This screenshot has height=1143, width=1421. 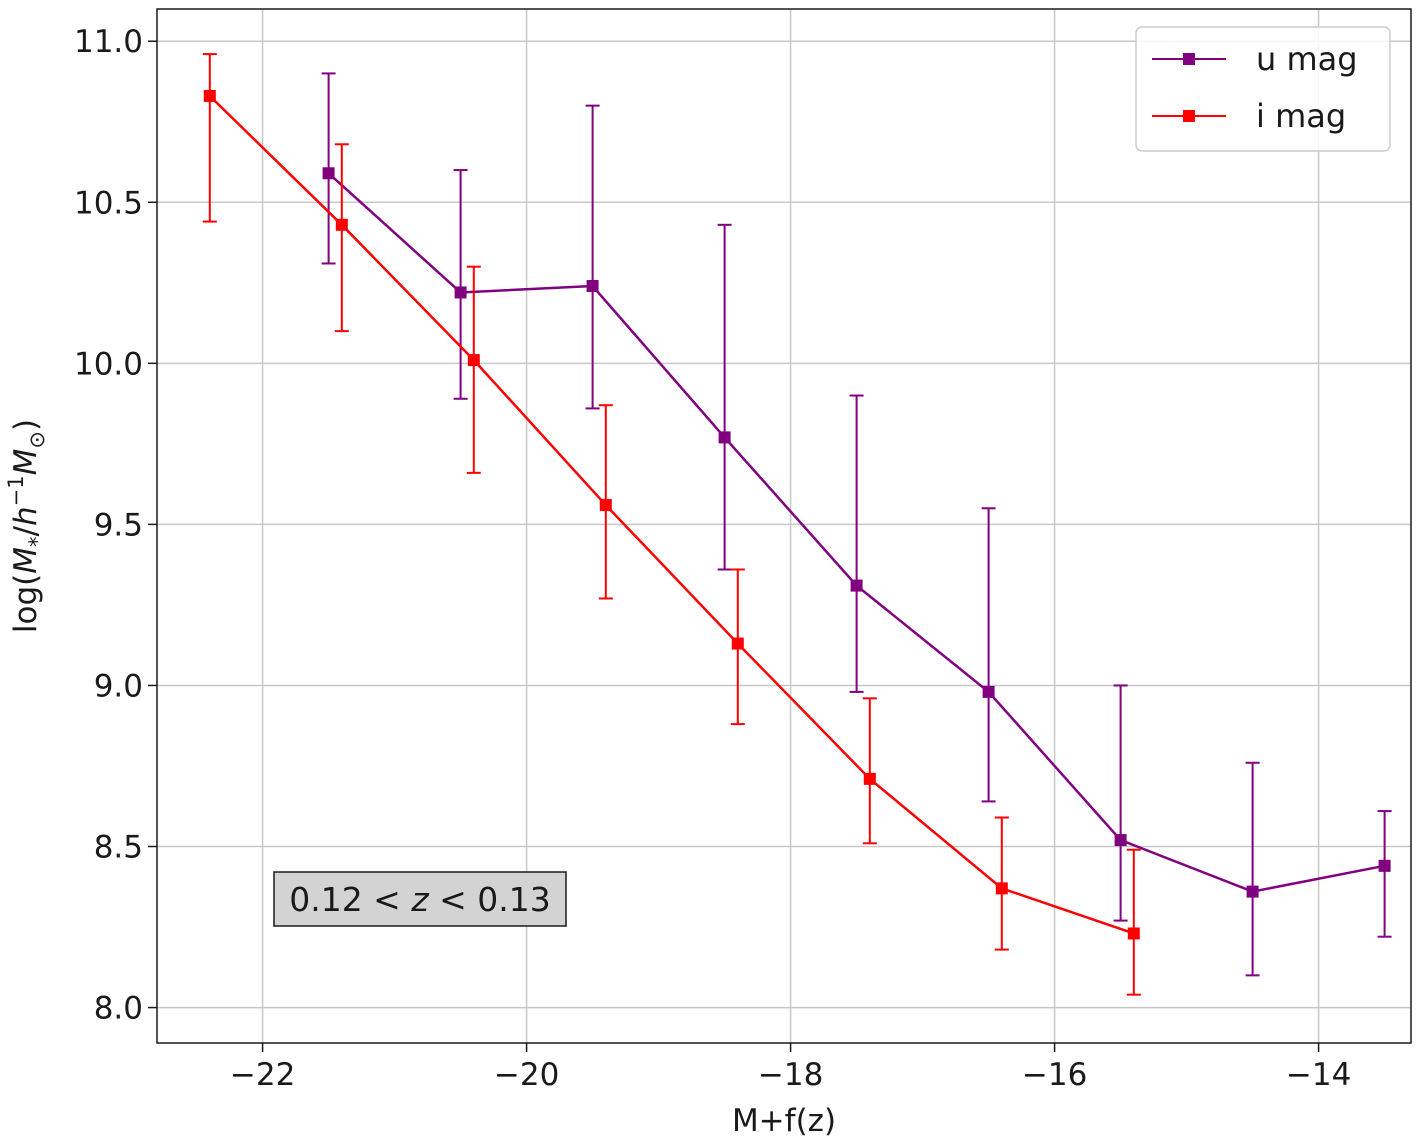 I want to click on legend-entry-u-mag: u mag, so click(x=1255, y=59).